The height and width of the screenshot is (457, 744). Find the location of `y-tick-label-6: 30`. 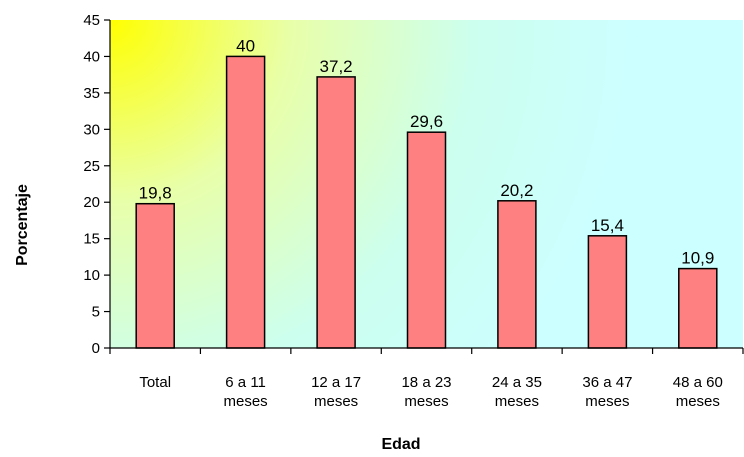

y-tick-label-6: 30 is located at coordinates (91, 129).